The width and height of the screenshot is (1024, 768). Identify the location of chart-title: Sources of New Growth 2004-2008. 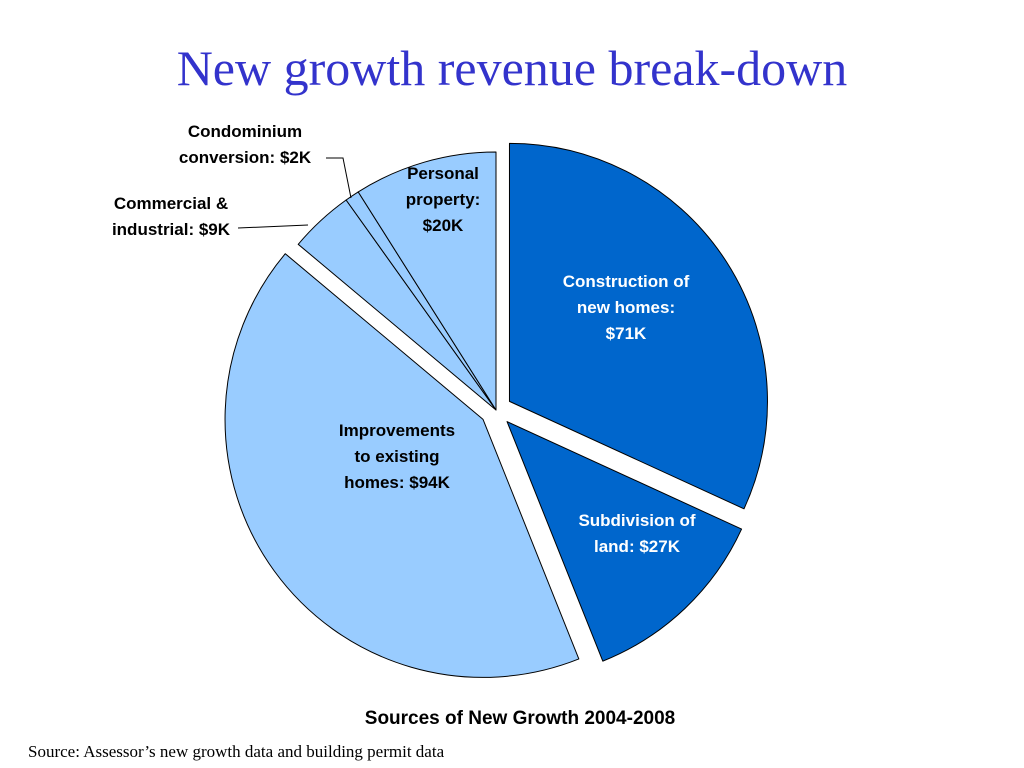
(520, 718).